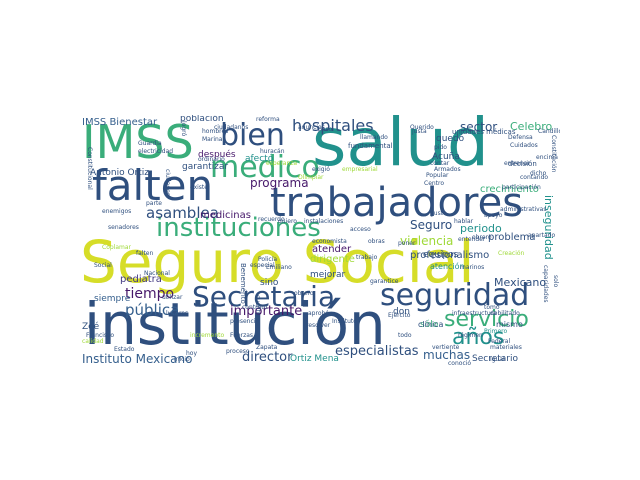 This screenshot has height=480, width=640. I want to click on word: huracán, so click(272, 151).